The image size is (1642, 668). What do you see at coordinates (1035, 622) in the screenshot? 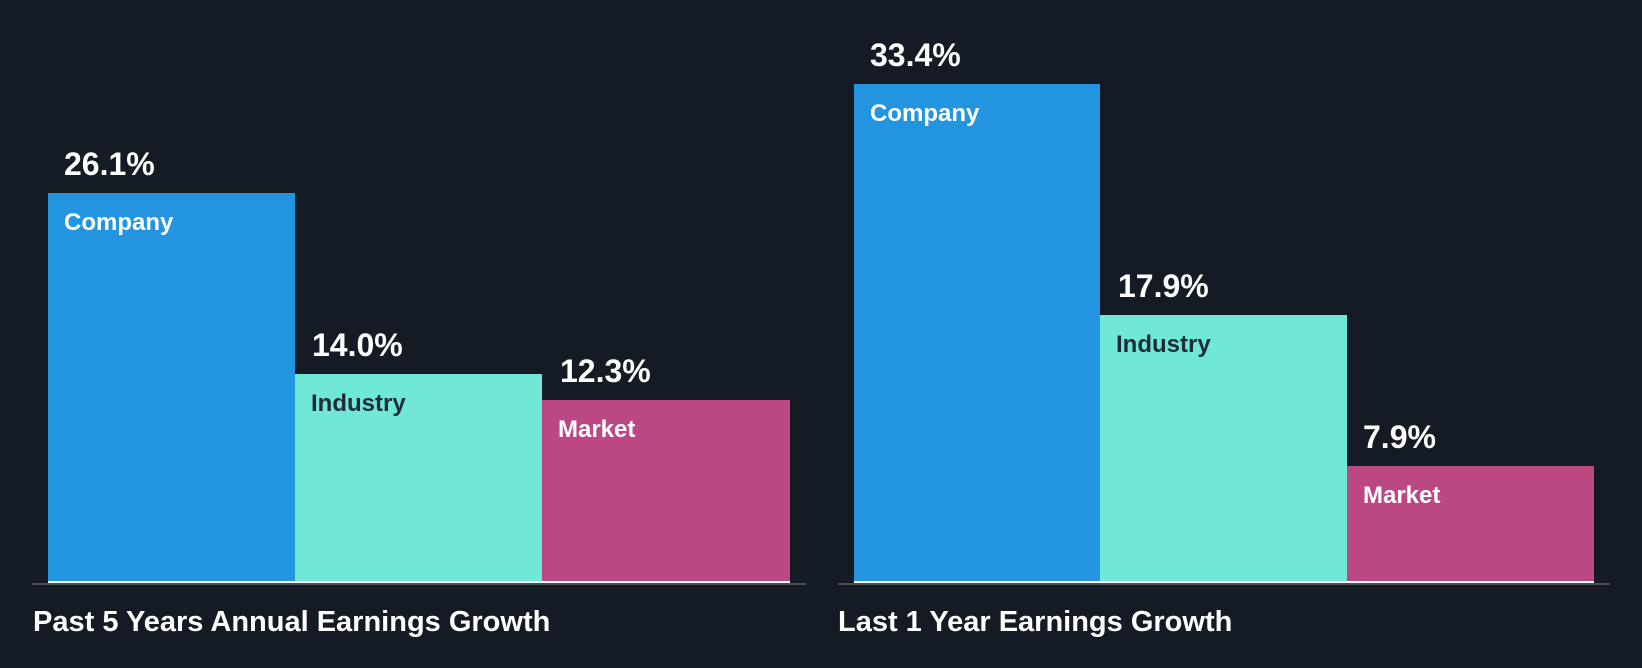
I see `chart-title: Last 1 Year Earnings Growth` at bounding box center [1035, 622].